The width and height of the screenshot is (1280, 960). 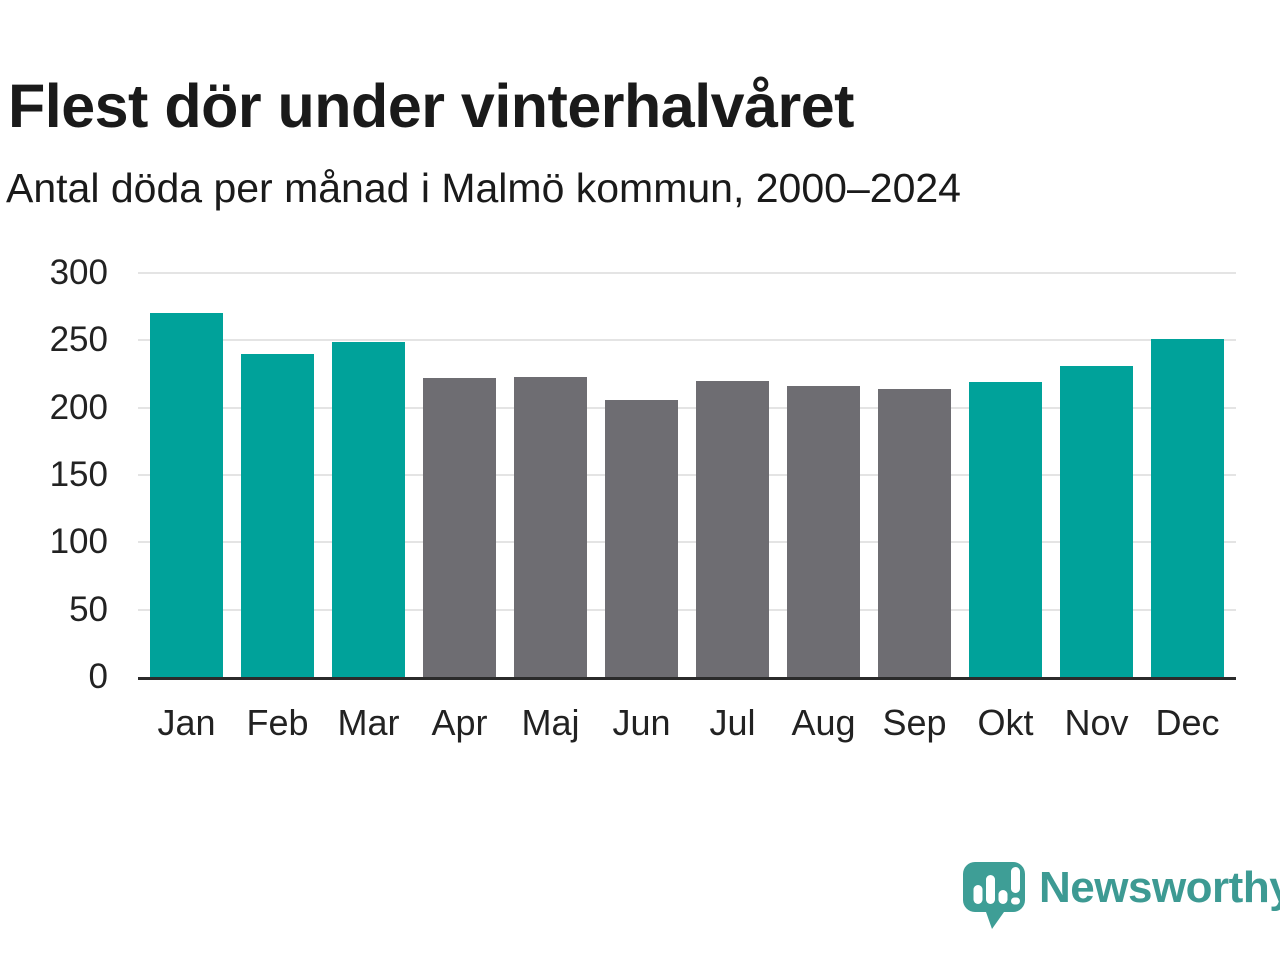 What do you see at coordinates (186, 495) in the screenshot?
I see `bar-jan` at bounding box center [186, 495].